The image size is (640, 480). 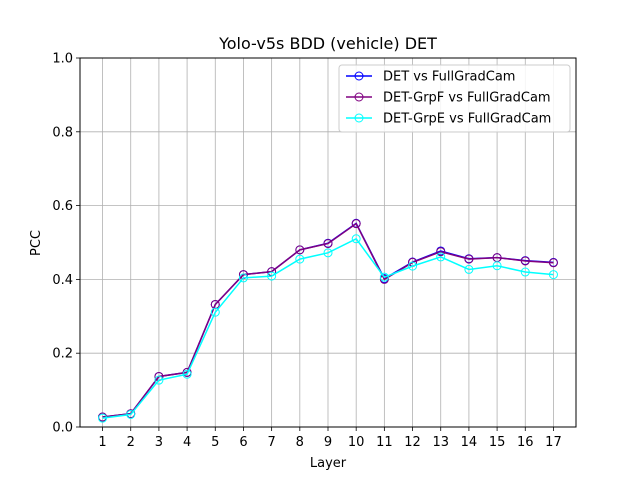 I want to click on x-tick-label: 14, so click(x=469, y=442).